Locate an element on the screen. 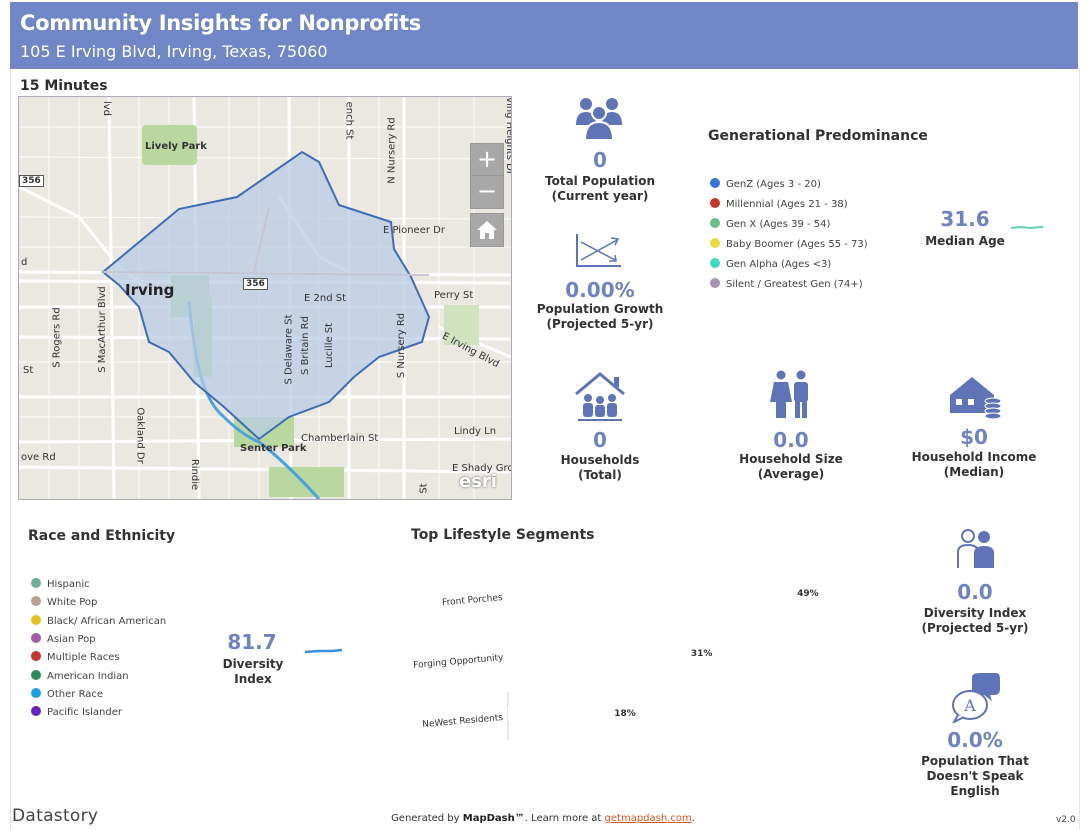 The height and width of the screenshot is (830, 1086). mapdash-link: getmapdash.com is located at coordinates (648, 818).